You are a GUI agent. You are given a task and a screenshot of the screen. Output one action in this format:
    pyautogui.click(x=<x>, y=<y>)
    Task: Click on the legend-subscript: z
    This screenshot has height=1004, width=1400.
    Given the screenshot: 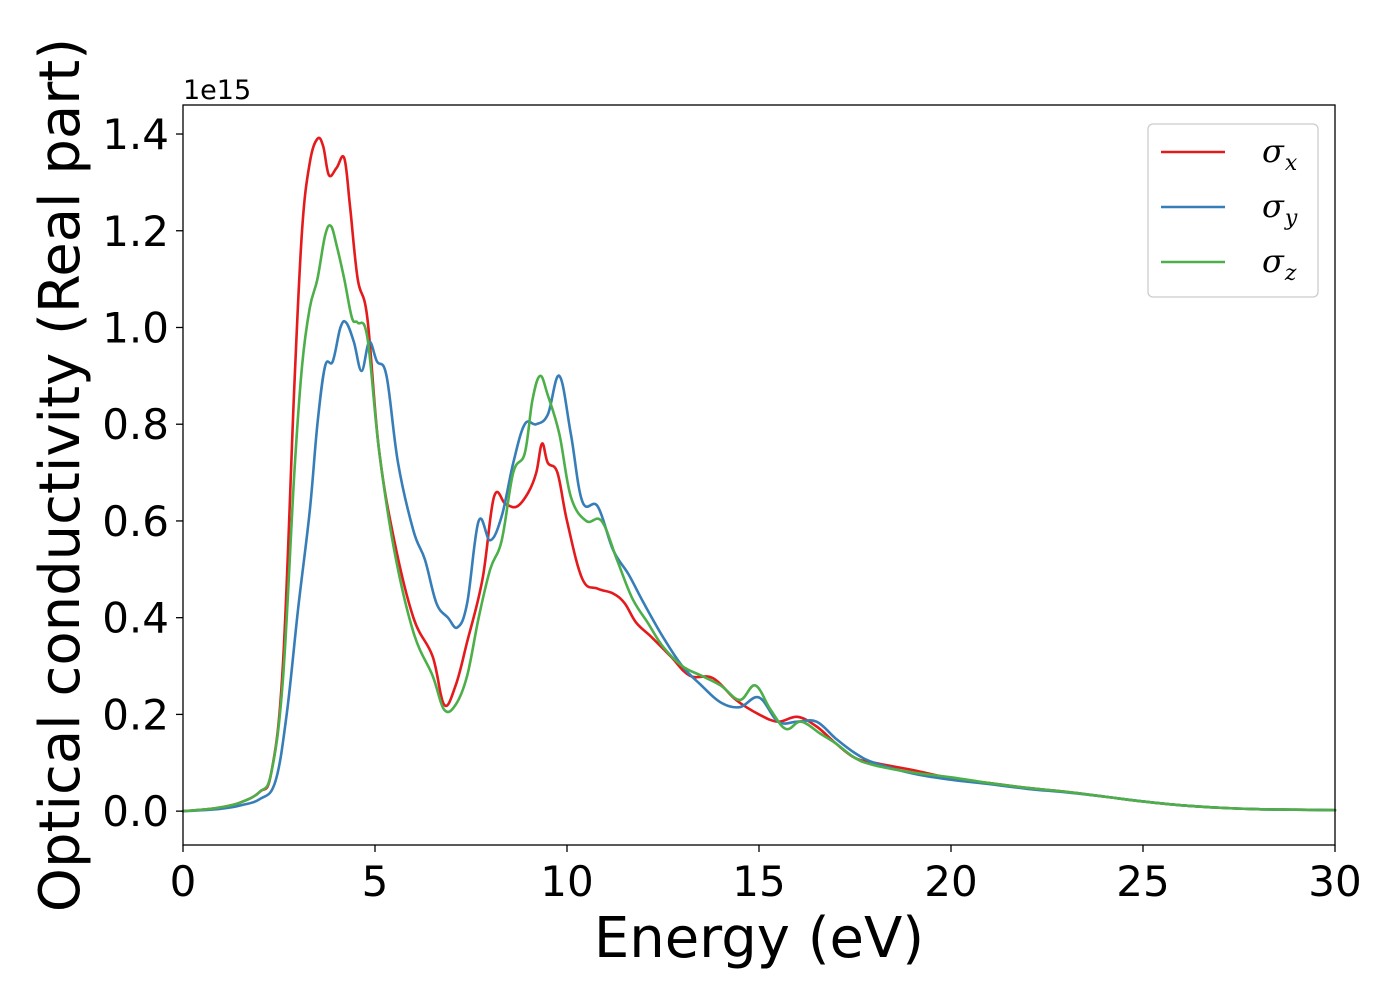 What is the action you would take?
    pyautogui.click(x=1290, y=273)
    